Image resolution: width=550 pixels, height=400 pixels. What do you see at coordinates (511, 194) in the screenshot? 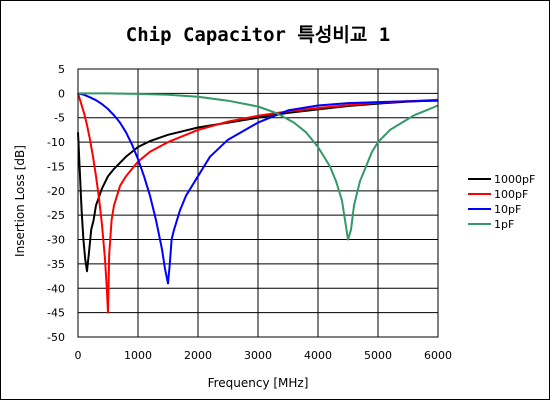
I see `legend-label: 100pF` at bounding box center [511, 194].